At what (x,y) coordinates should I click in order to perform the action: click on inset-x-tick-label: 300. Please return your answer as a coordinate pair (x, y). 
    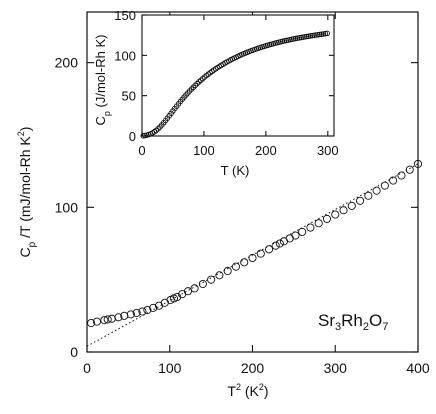
    Looking at the image, I should click on (328, 150).